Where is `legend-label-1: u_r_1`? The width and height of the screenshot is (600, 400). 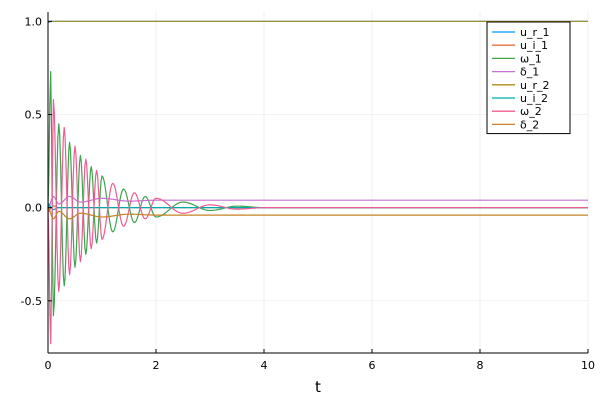 legend-label-1: u_r_1 is located at coordinates (535, 32).